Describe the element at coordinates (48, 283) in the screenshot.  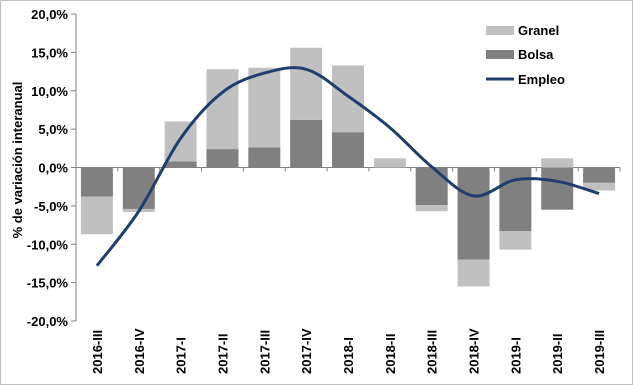
I see `y-tick-label: -15,0%` at that location.